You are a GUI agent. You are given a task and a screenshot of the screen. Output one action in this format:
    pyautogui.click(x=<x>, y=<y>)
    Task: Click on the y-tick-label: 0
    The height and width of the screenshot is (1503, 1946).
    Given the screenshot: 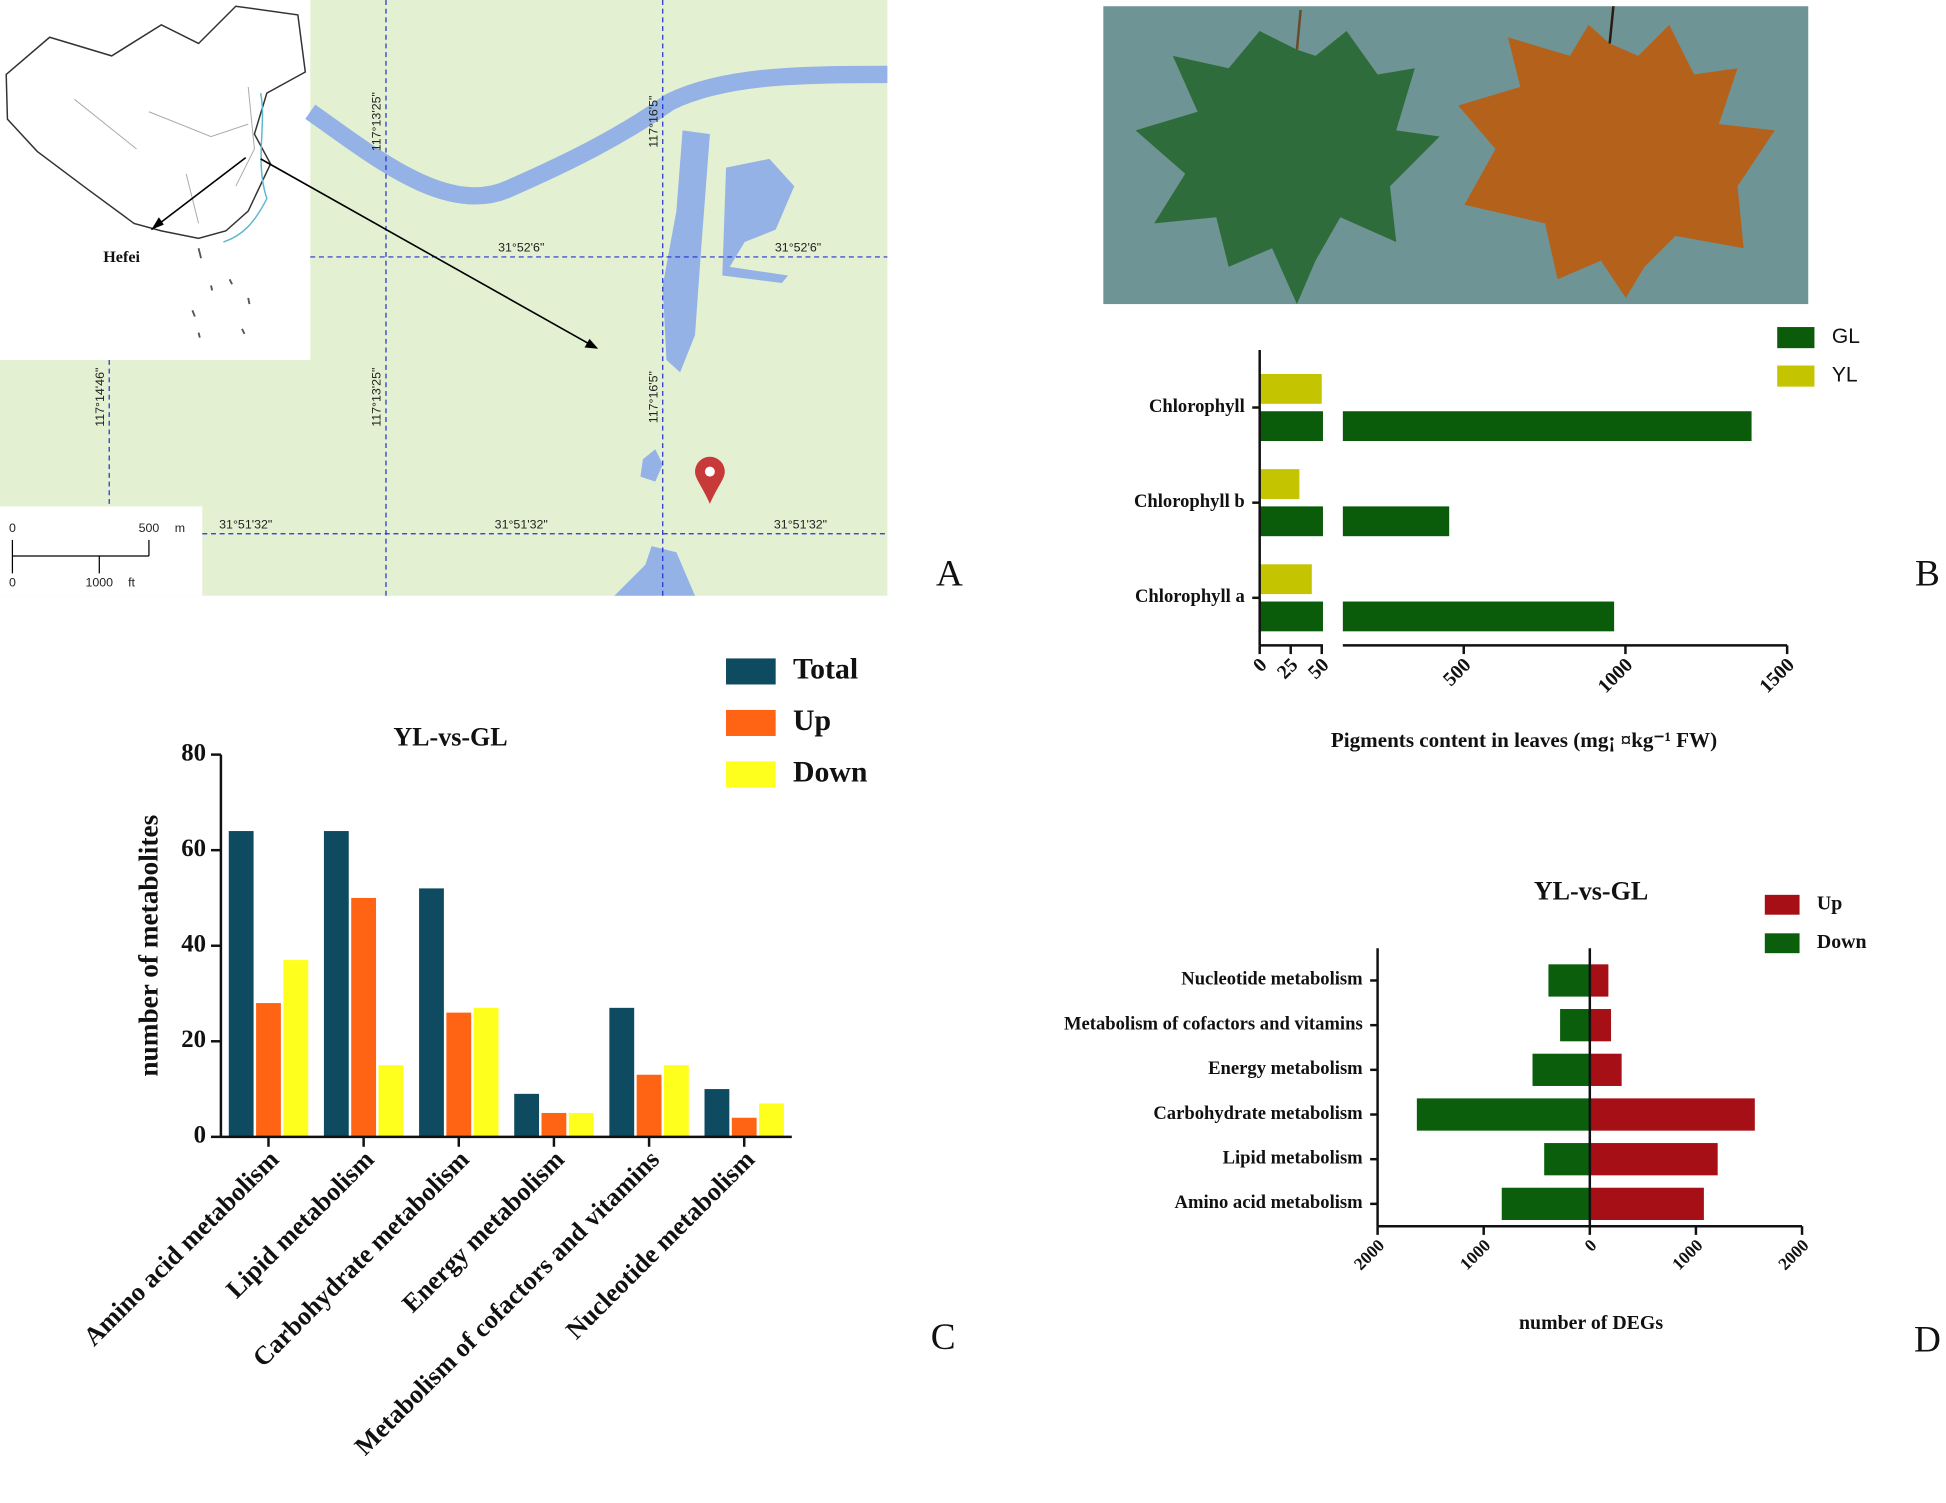 What is the action you would take?
    pyautogui.click(x=200, y=1135)
    